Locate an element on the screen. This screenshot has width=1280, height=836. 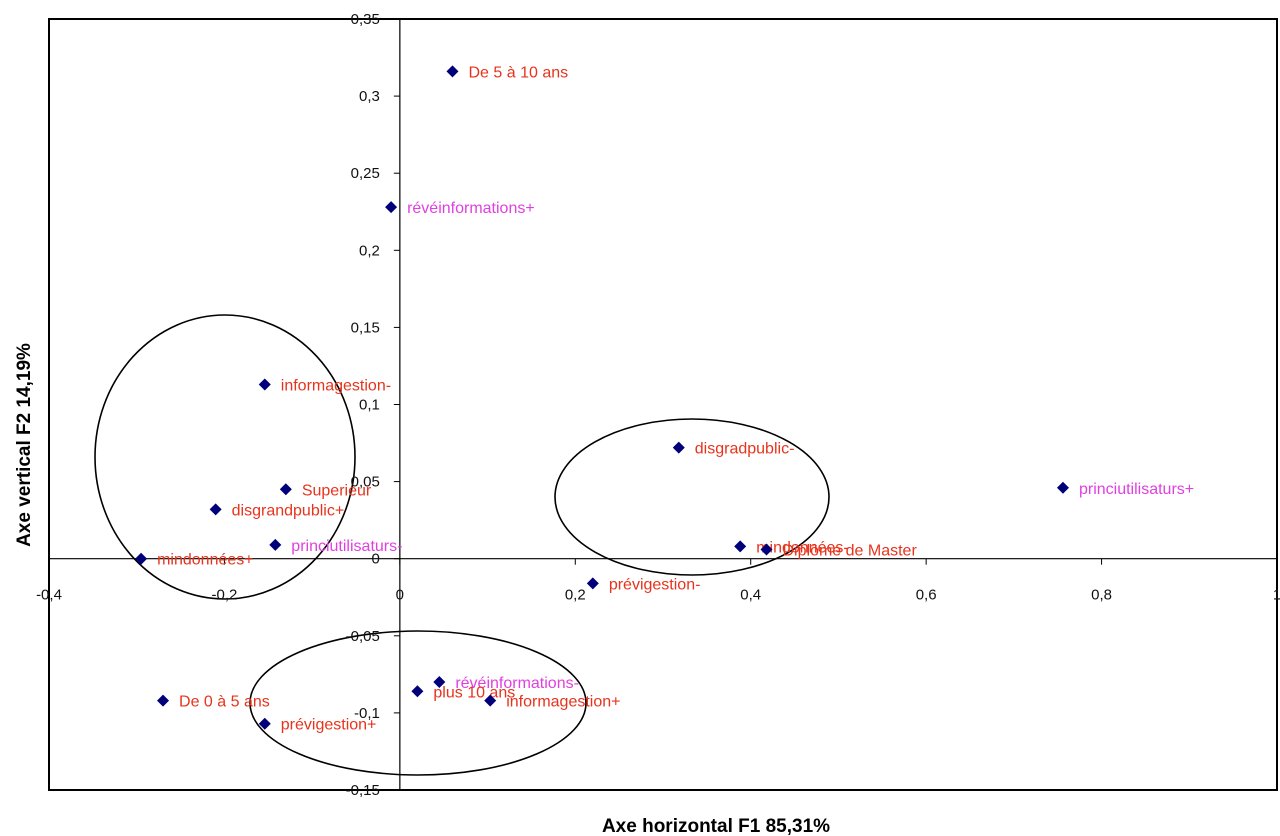
y-tick-label: -0,15 is located at coordinates (363, 790).